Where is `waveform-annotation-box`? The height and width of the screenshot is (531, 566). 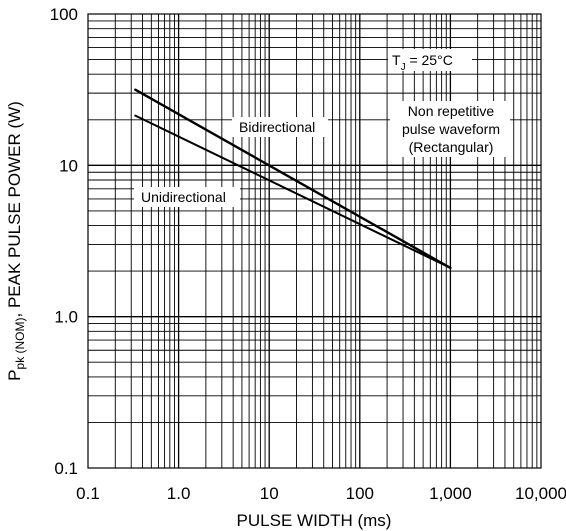
waveform-annotation-box is located at coordinates (450, 129).